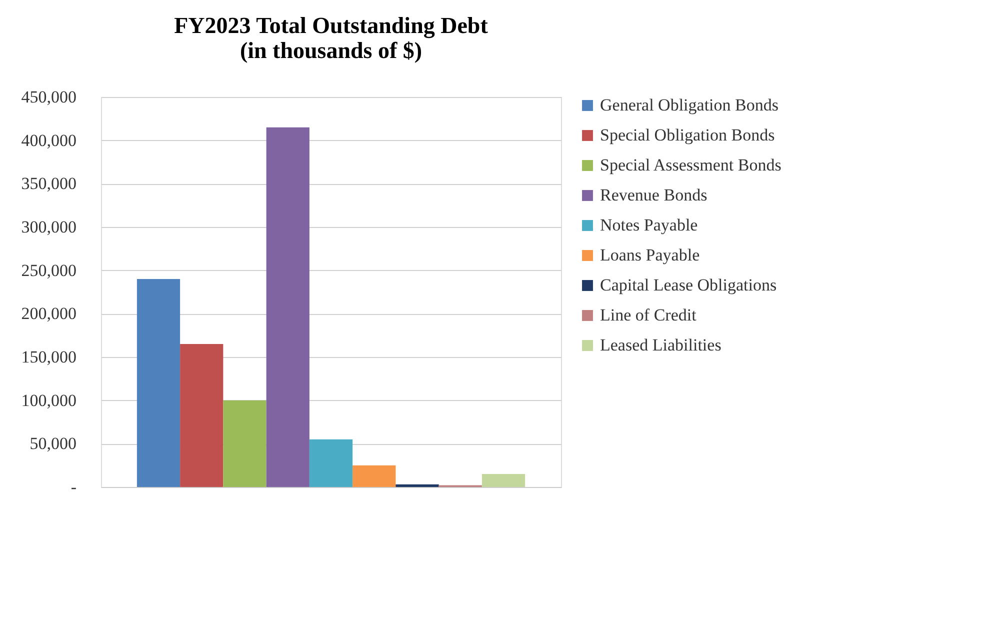 Image resolution: width=991 pixels, height=625 pixels. Describe the element at coordinates (688, 285) in the screenshot. I see `legend-label: Capital Lease Obligations` at that location.